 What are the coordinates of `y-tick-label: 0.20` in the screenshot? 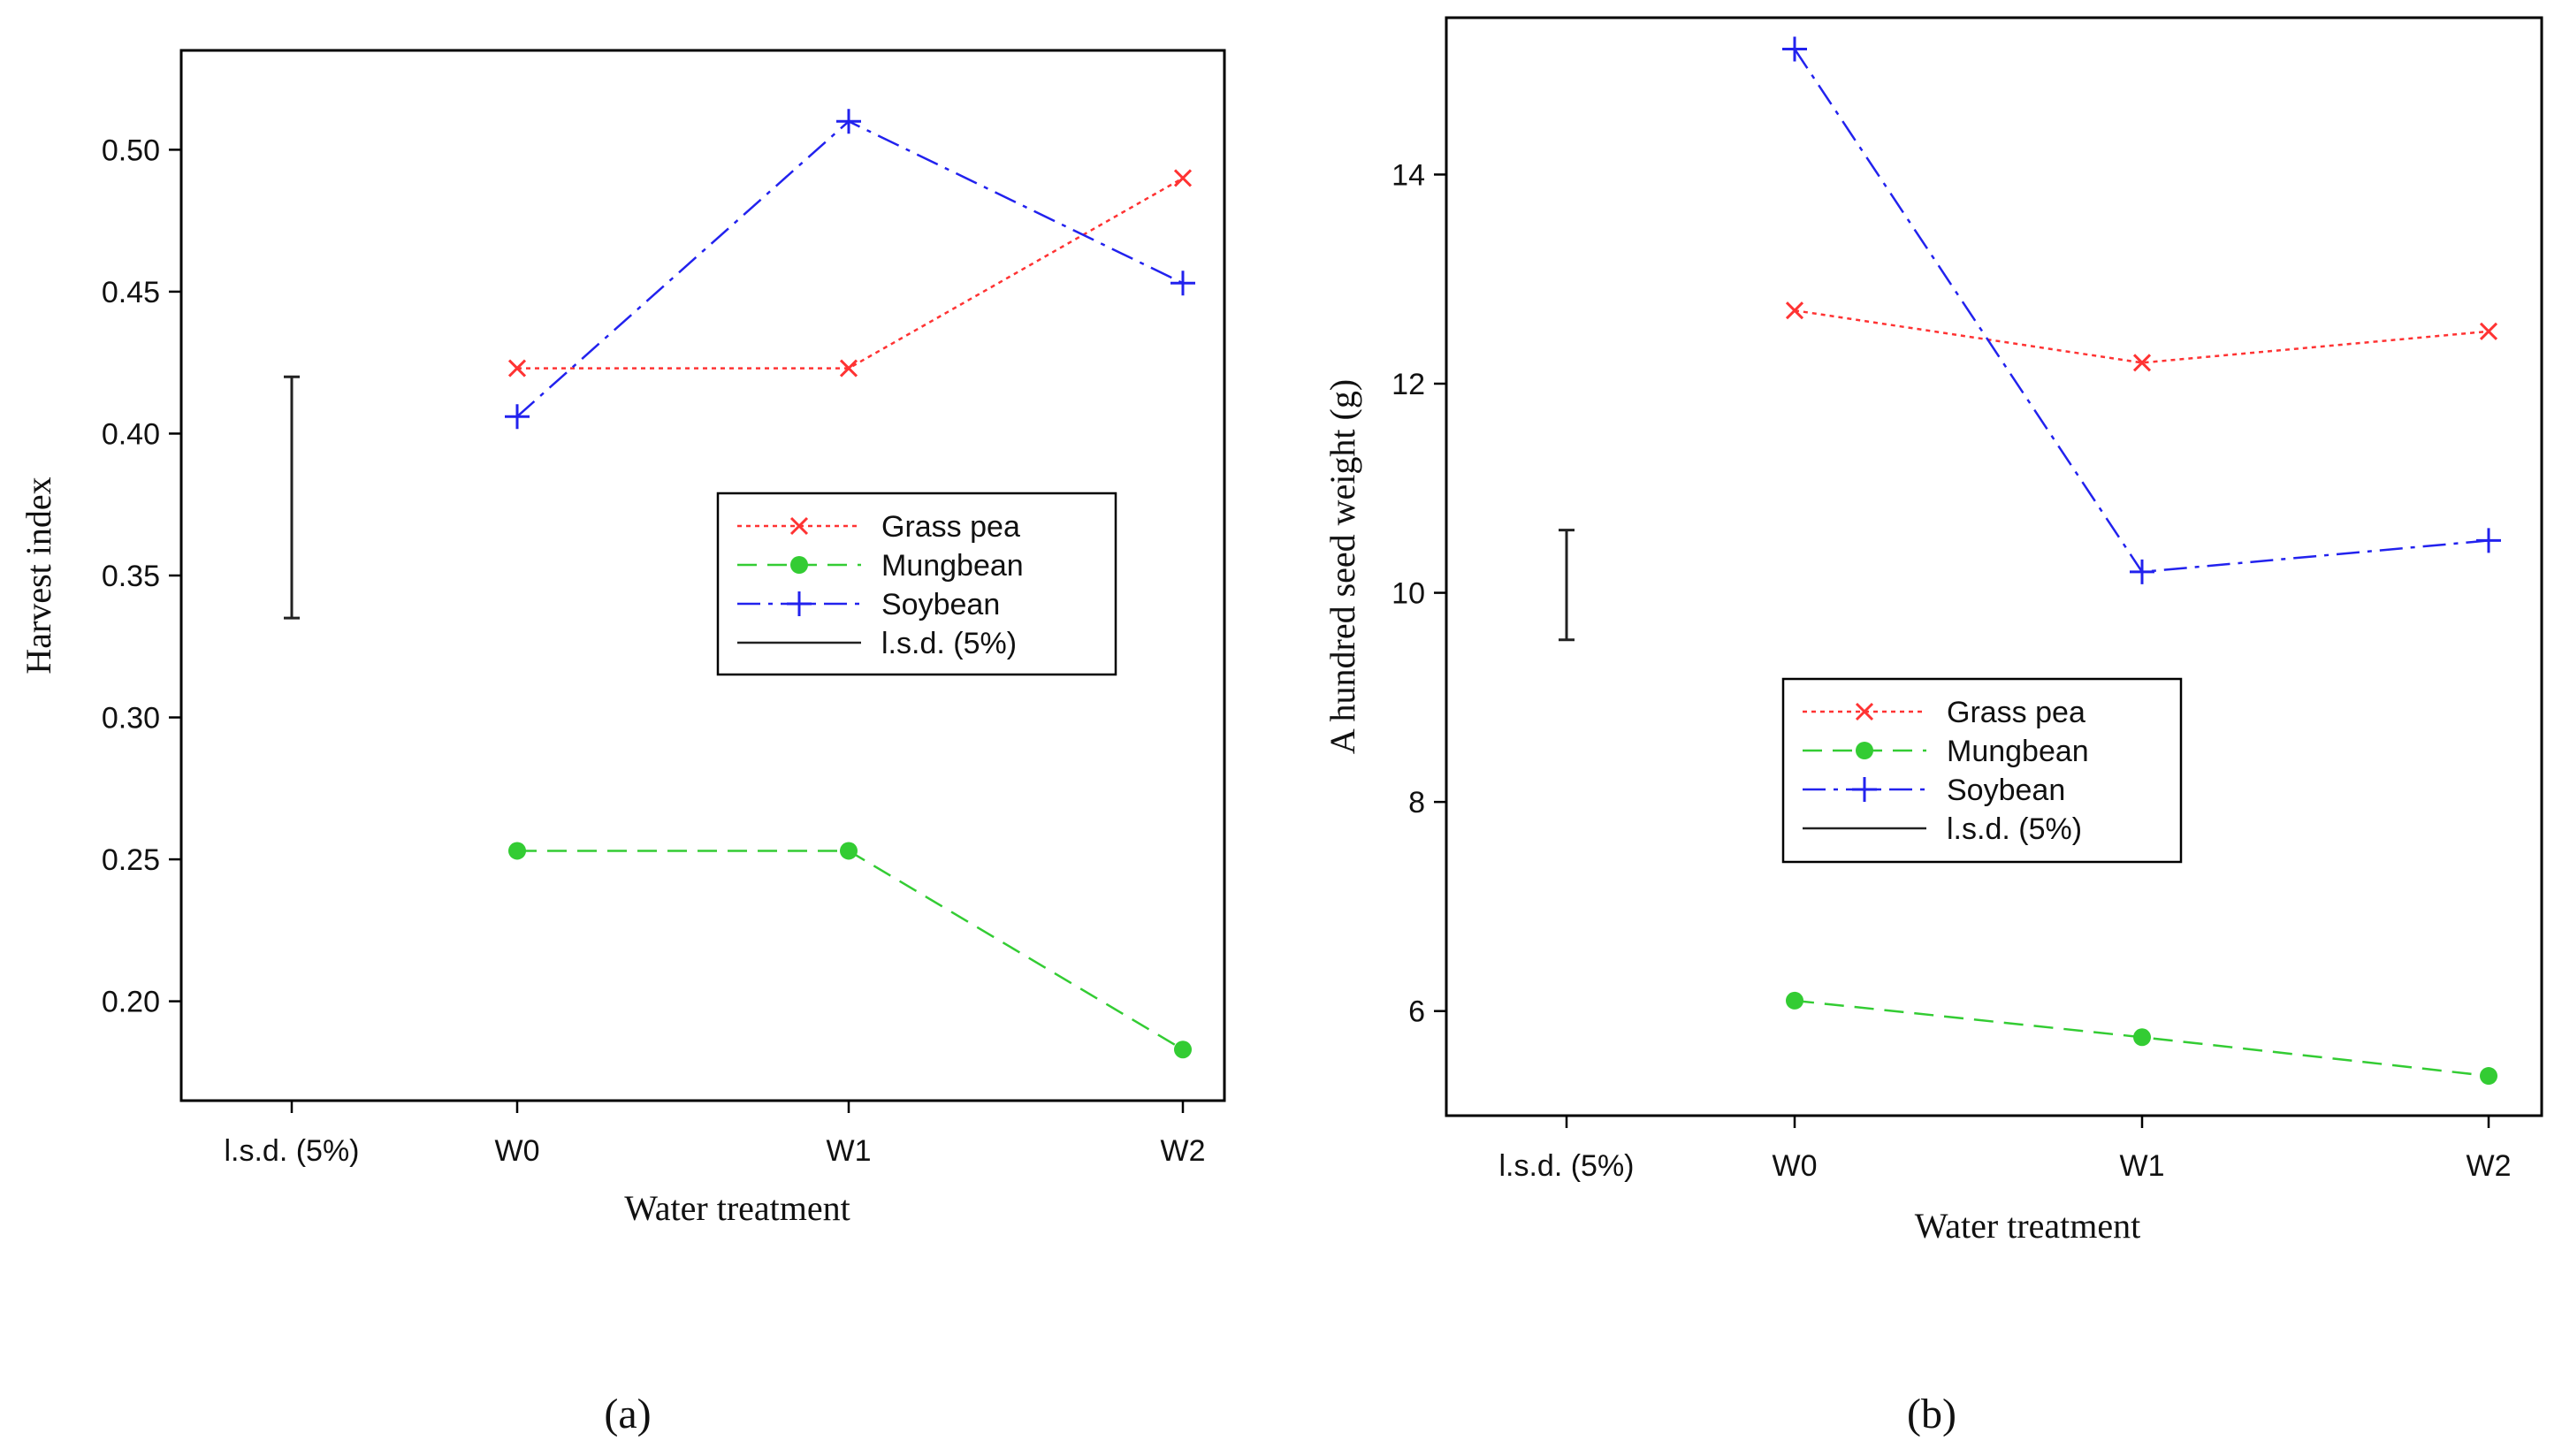 It's located at (131, 1002).